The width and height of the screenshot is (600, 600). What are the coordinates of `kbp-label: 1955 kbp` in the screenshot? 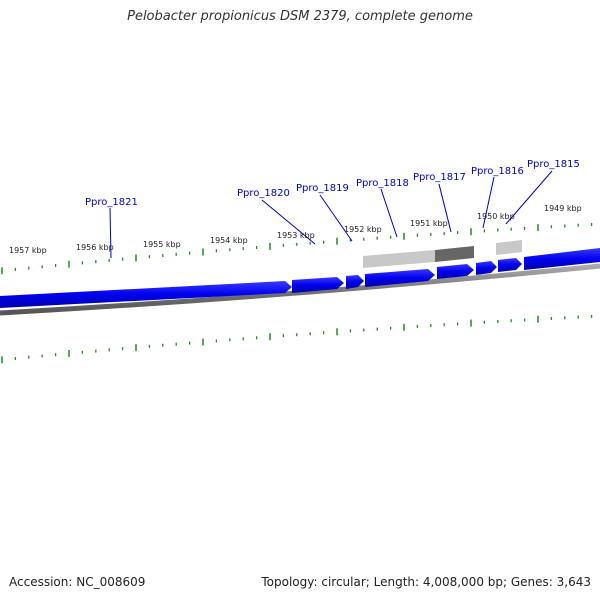 It's located at (162, 244).